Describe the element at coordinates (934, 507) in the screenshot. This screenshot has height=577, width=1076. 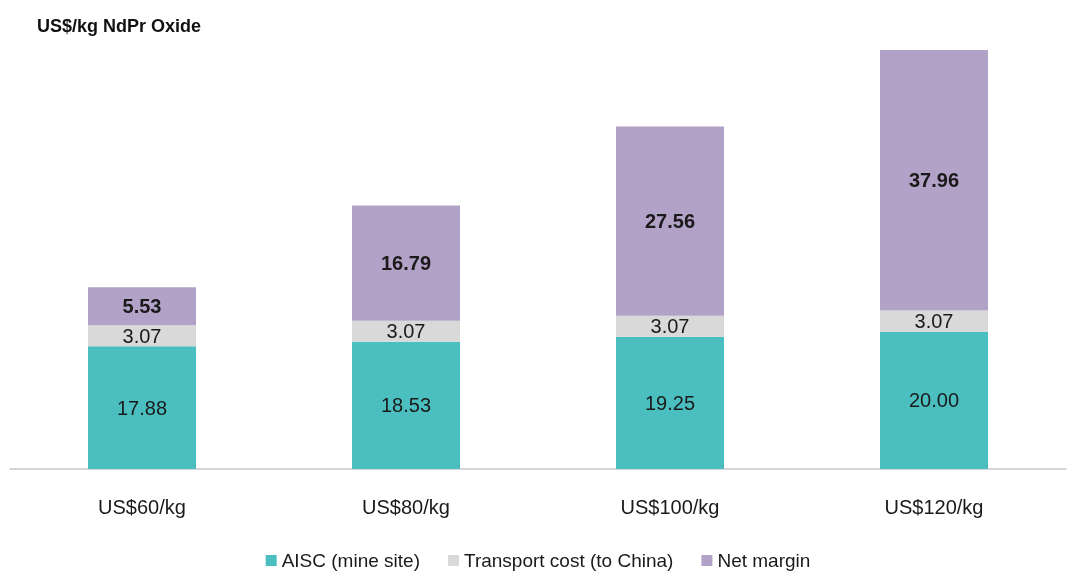
I see `x-tick-label: US$120/kg` at that location.